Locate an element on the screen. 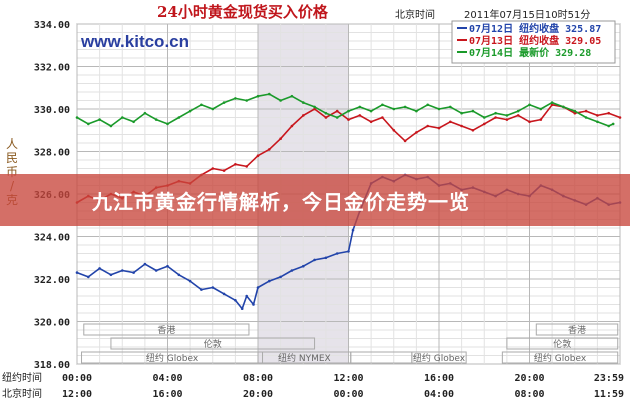 This screenshot has height=400, width=630. beijing-datetime: 2011年07月15日10时51分 is located at coordinates (527, 14).